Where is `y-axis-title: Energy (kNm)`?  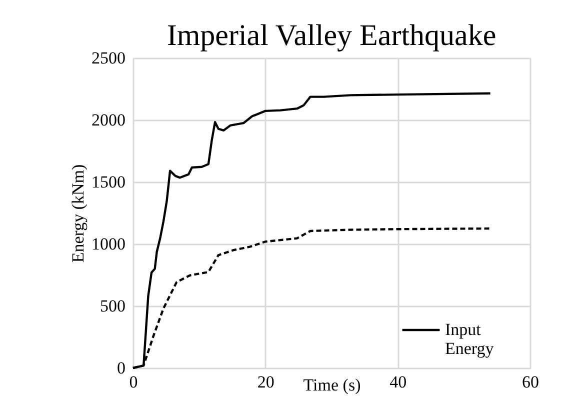 y-axis-title: Energy (kNm) is located at coordinates (78, 213).